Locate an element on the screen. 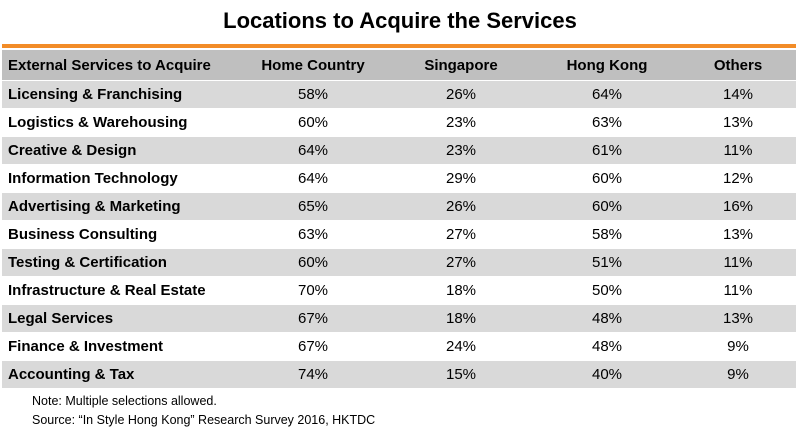 This screenshot has height=440, width=800. table-row: Creative & Design 64% 23% 61% 11% is located at coordinates (399, 150).